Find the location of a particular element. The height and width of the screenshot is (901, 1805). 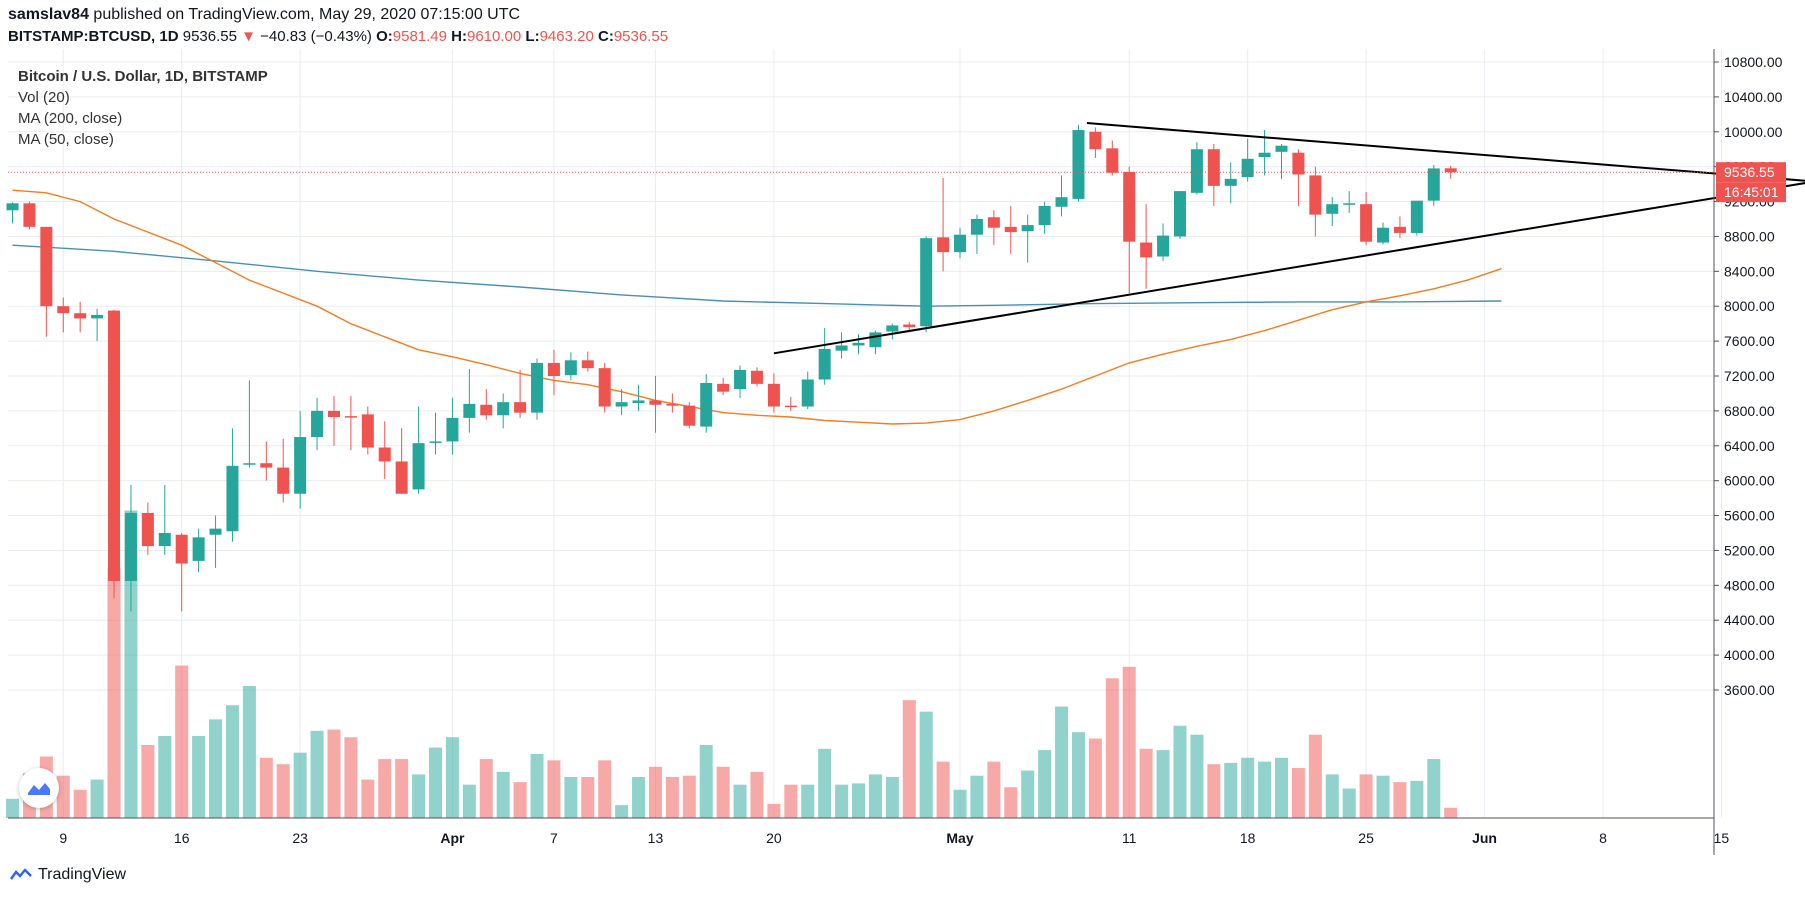

last-price-label: 9536.55 is located at coordinates (1749, 172).